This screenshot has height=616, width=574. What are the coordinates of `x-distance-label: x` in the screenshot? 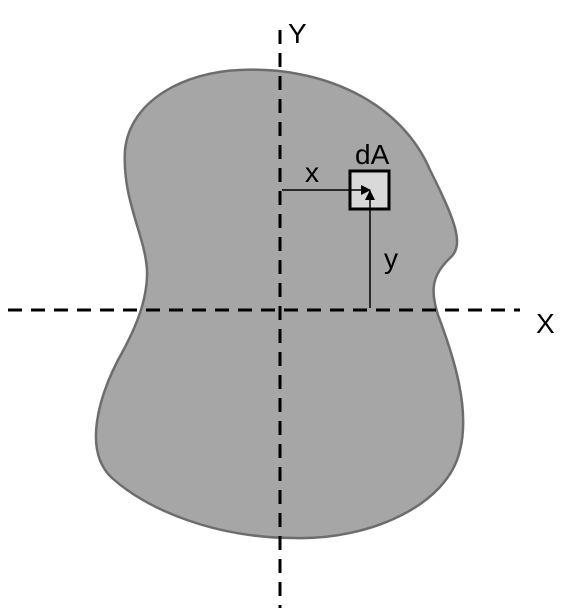 It's located at (312, 172).